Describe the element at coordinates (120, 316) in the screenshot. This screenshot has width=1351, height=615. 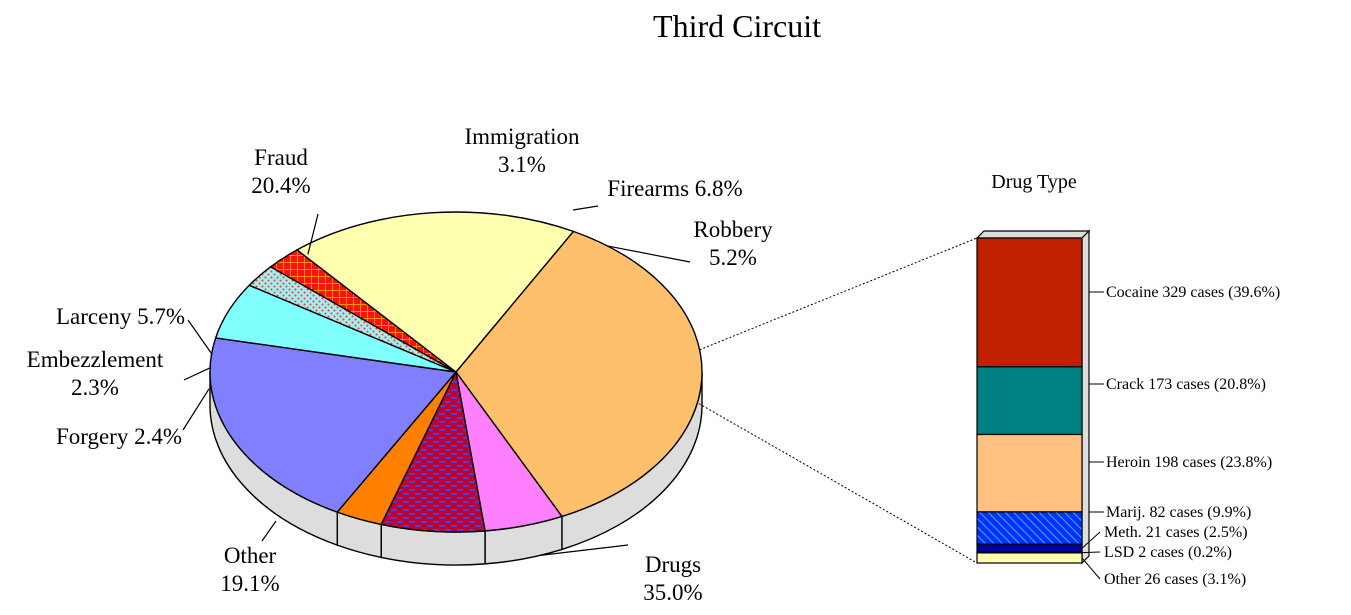
I see `pie-label-larceny: Larceny 5.7%` at that location.